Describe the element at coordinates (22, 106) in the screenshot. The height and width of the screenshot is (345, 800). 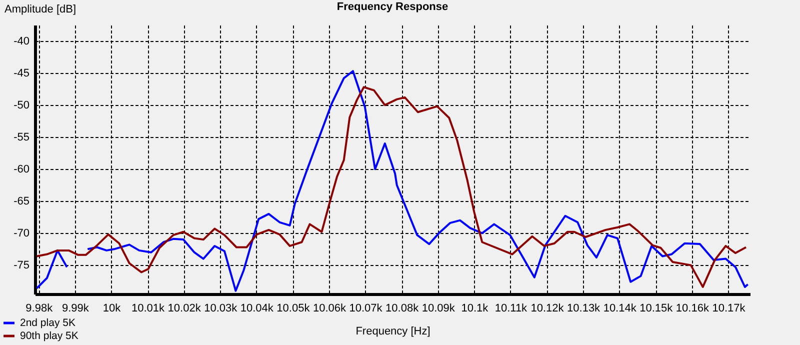
I see `y-tick-label: -50` at that location.